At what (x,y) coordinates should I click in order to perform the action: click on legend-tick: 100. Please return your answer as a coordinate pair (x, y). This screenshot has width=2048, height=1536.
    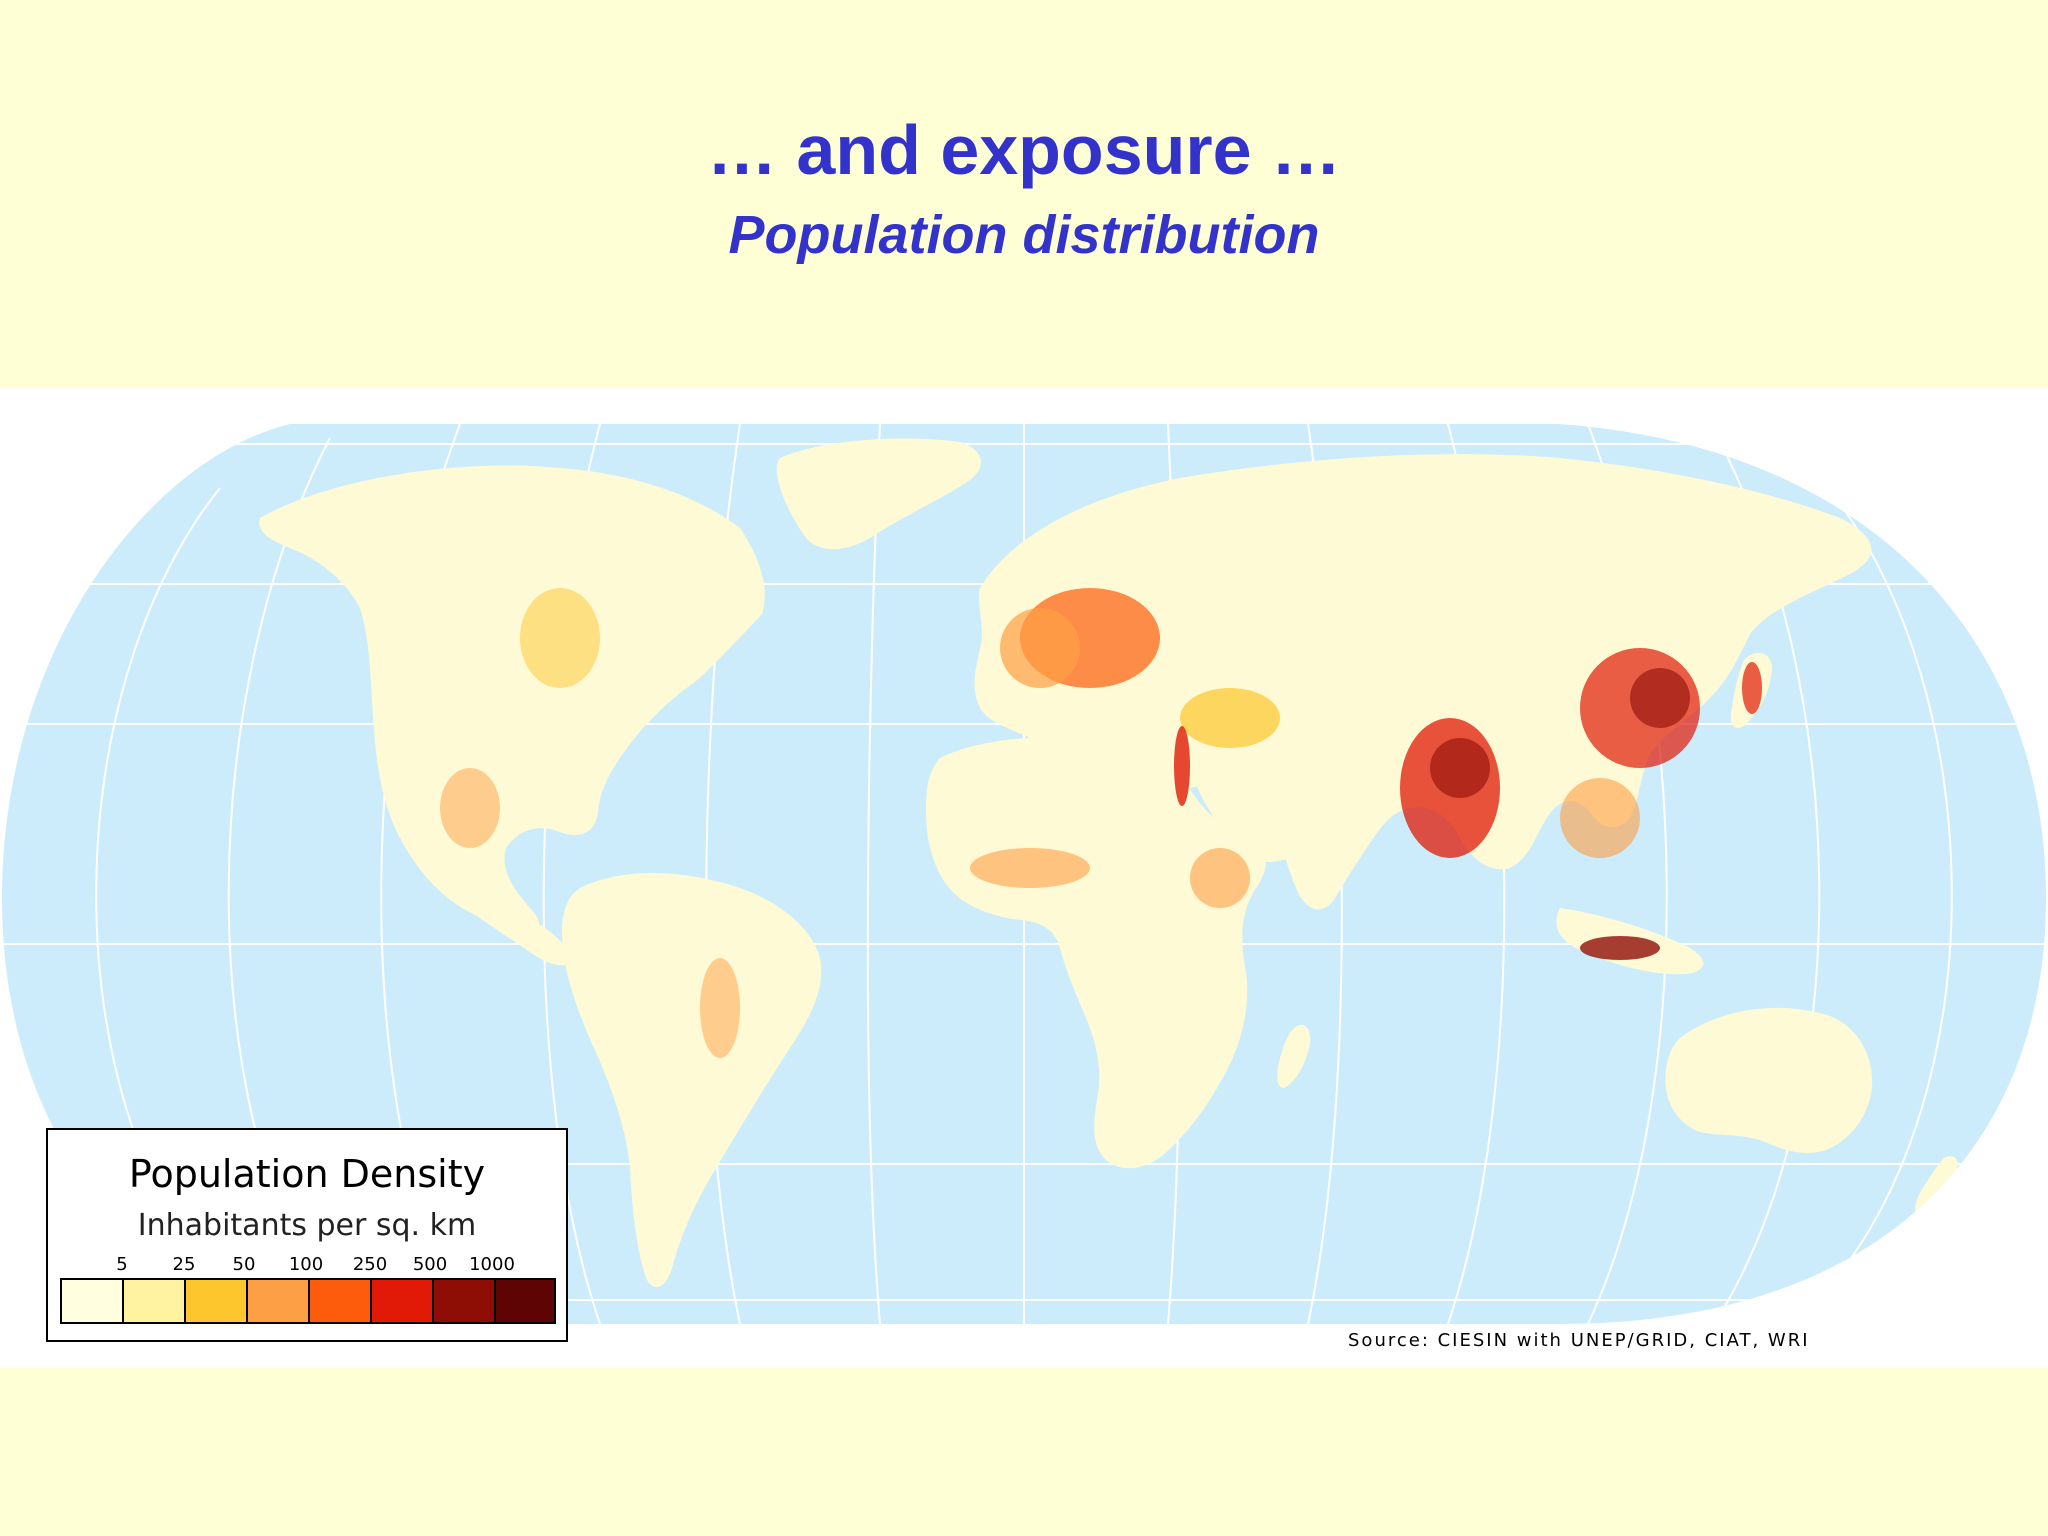
    Looking at the image, I should click on (306, 1264).